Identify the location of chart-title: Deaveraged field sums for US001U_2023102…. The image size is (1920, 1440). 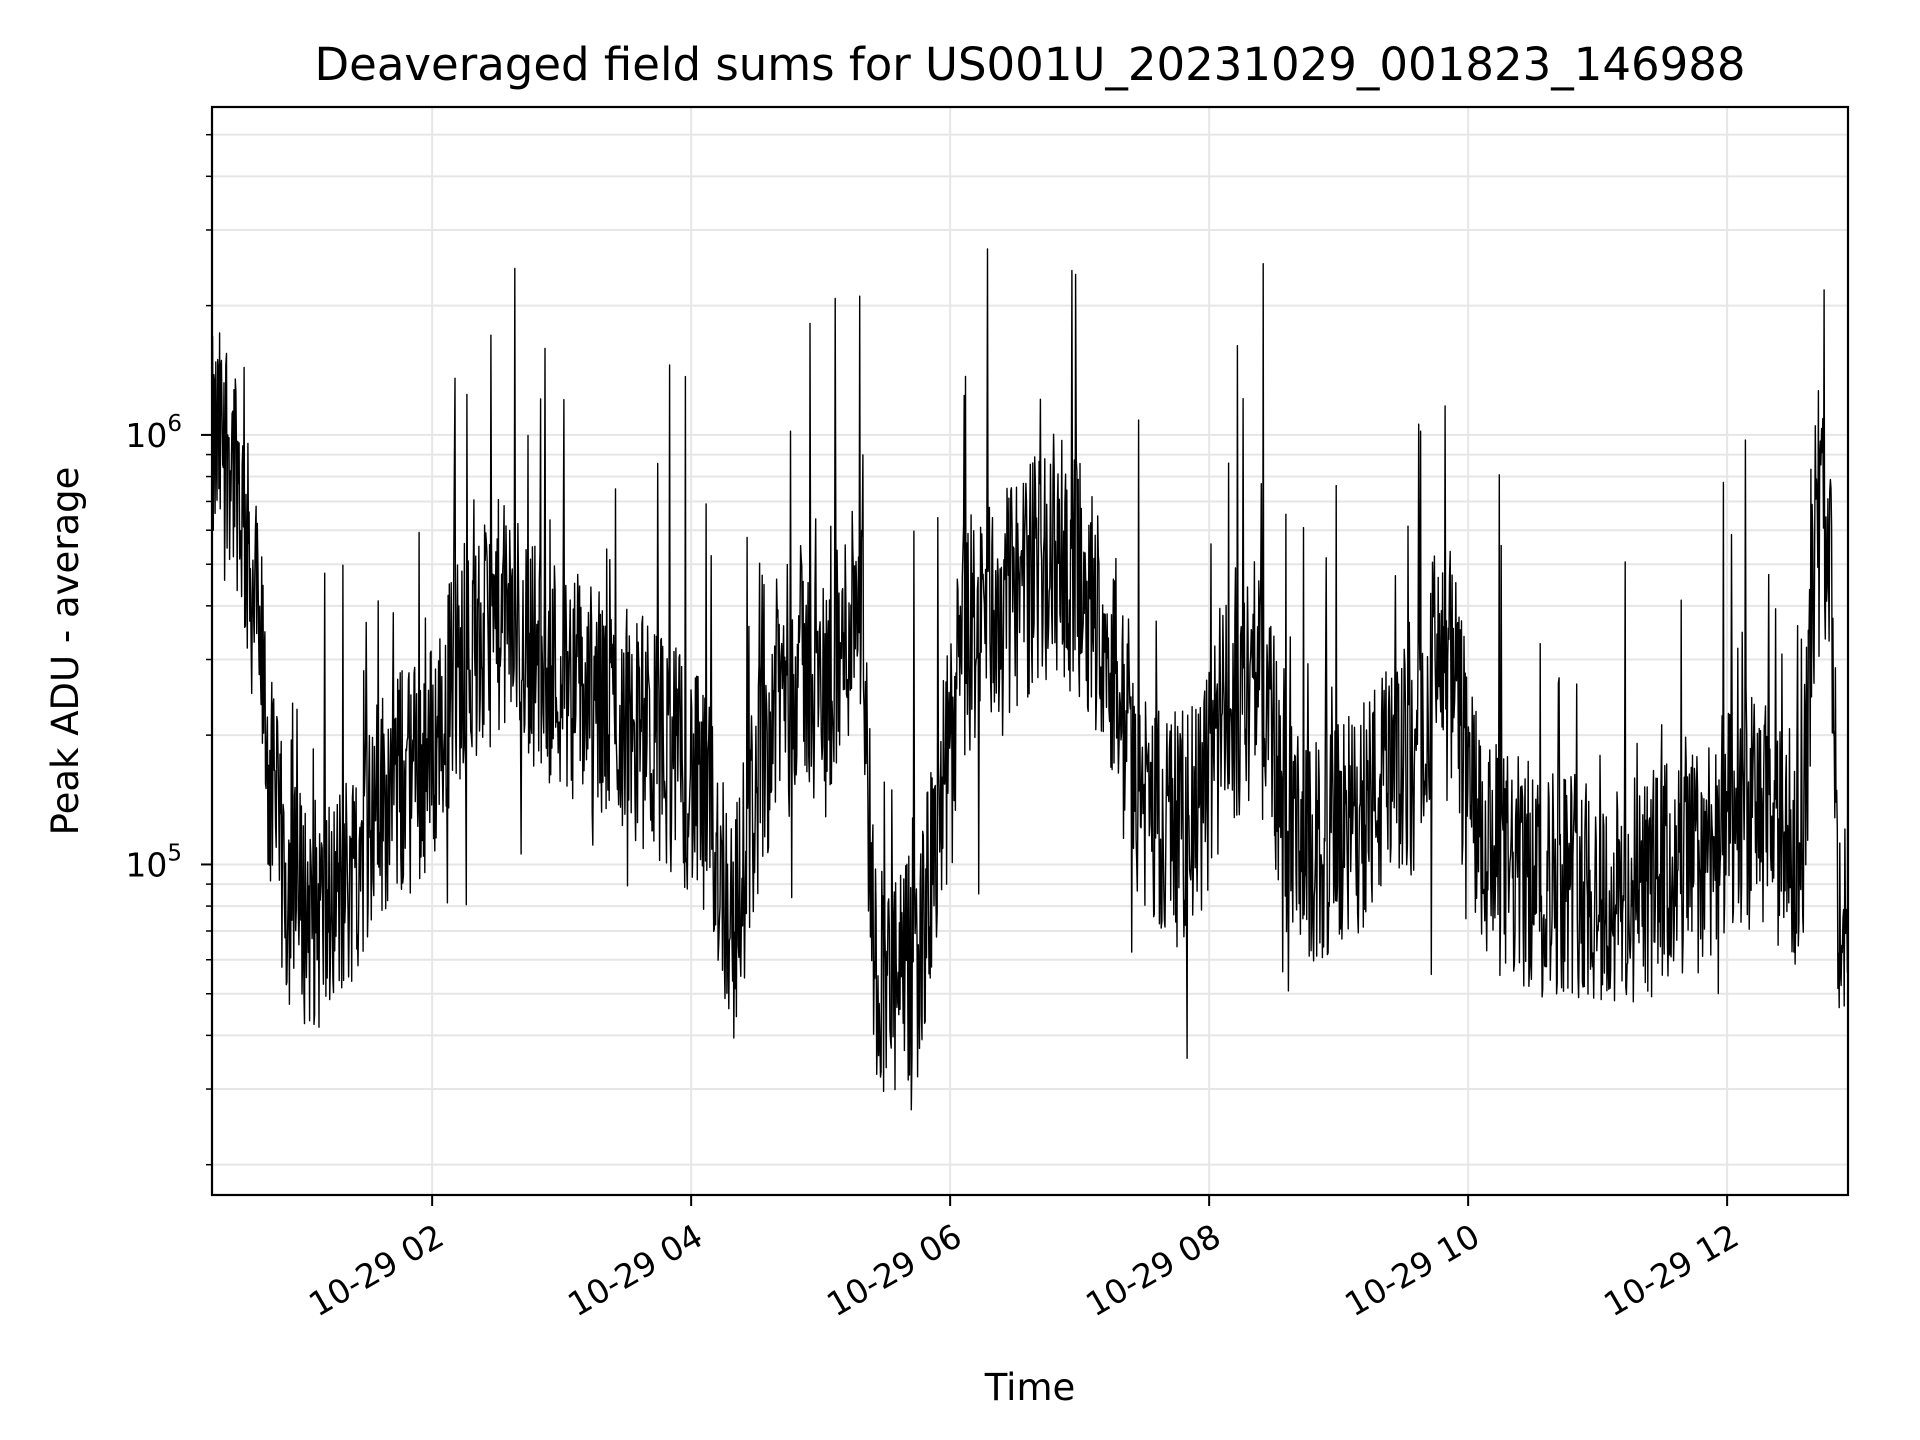
(1030, 64).